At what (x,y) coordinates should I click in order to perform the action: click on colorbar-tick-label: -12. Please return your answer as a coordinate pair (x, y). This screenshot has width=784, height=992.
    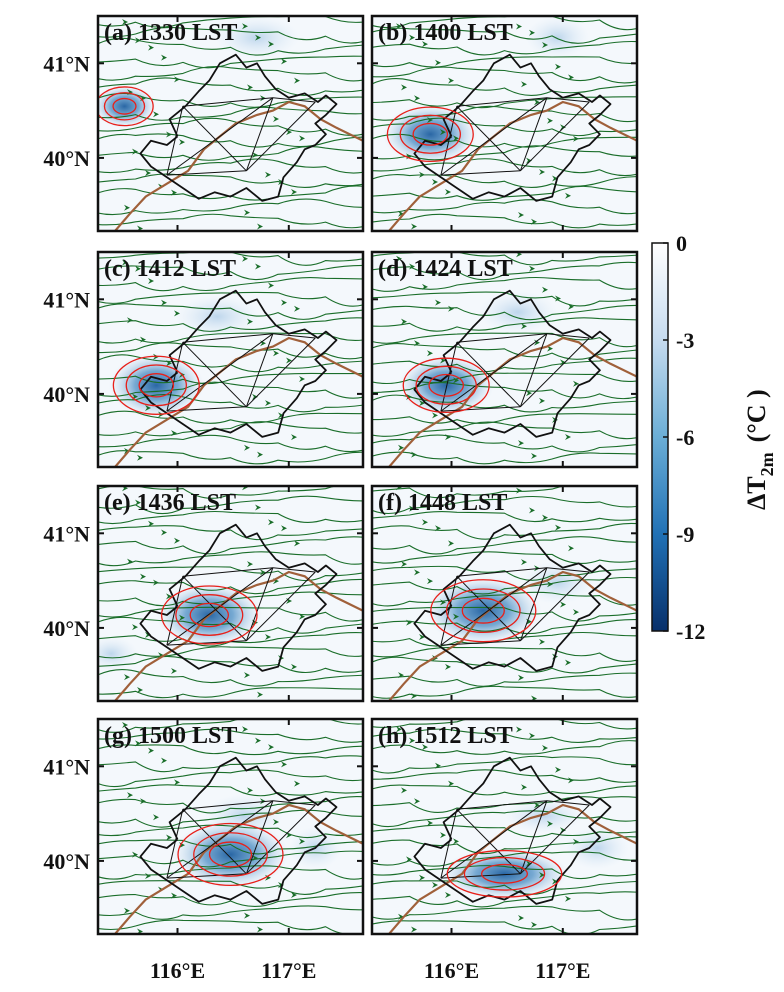
    Looking at the image, I should click on (690, 631).